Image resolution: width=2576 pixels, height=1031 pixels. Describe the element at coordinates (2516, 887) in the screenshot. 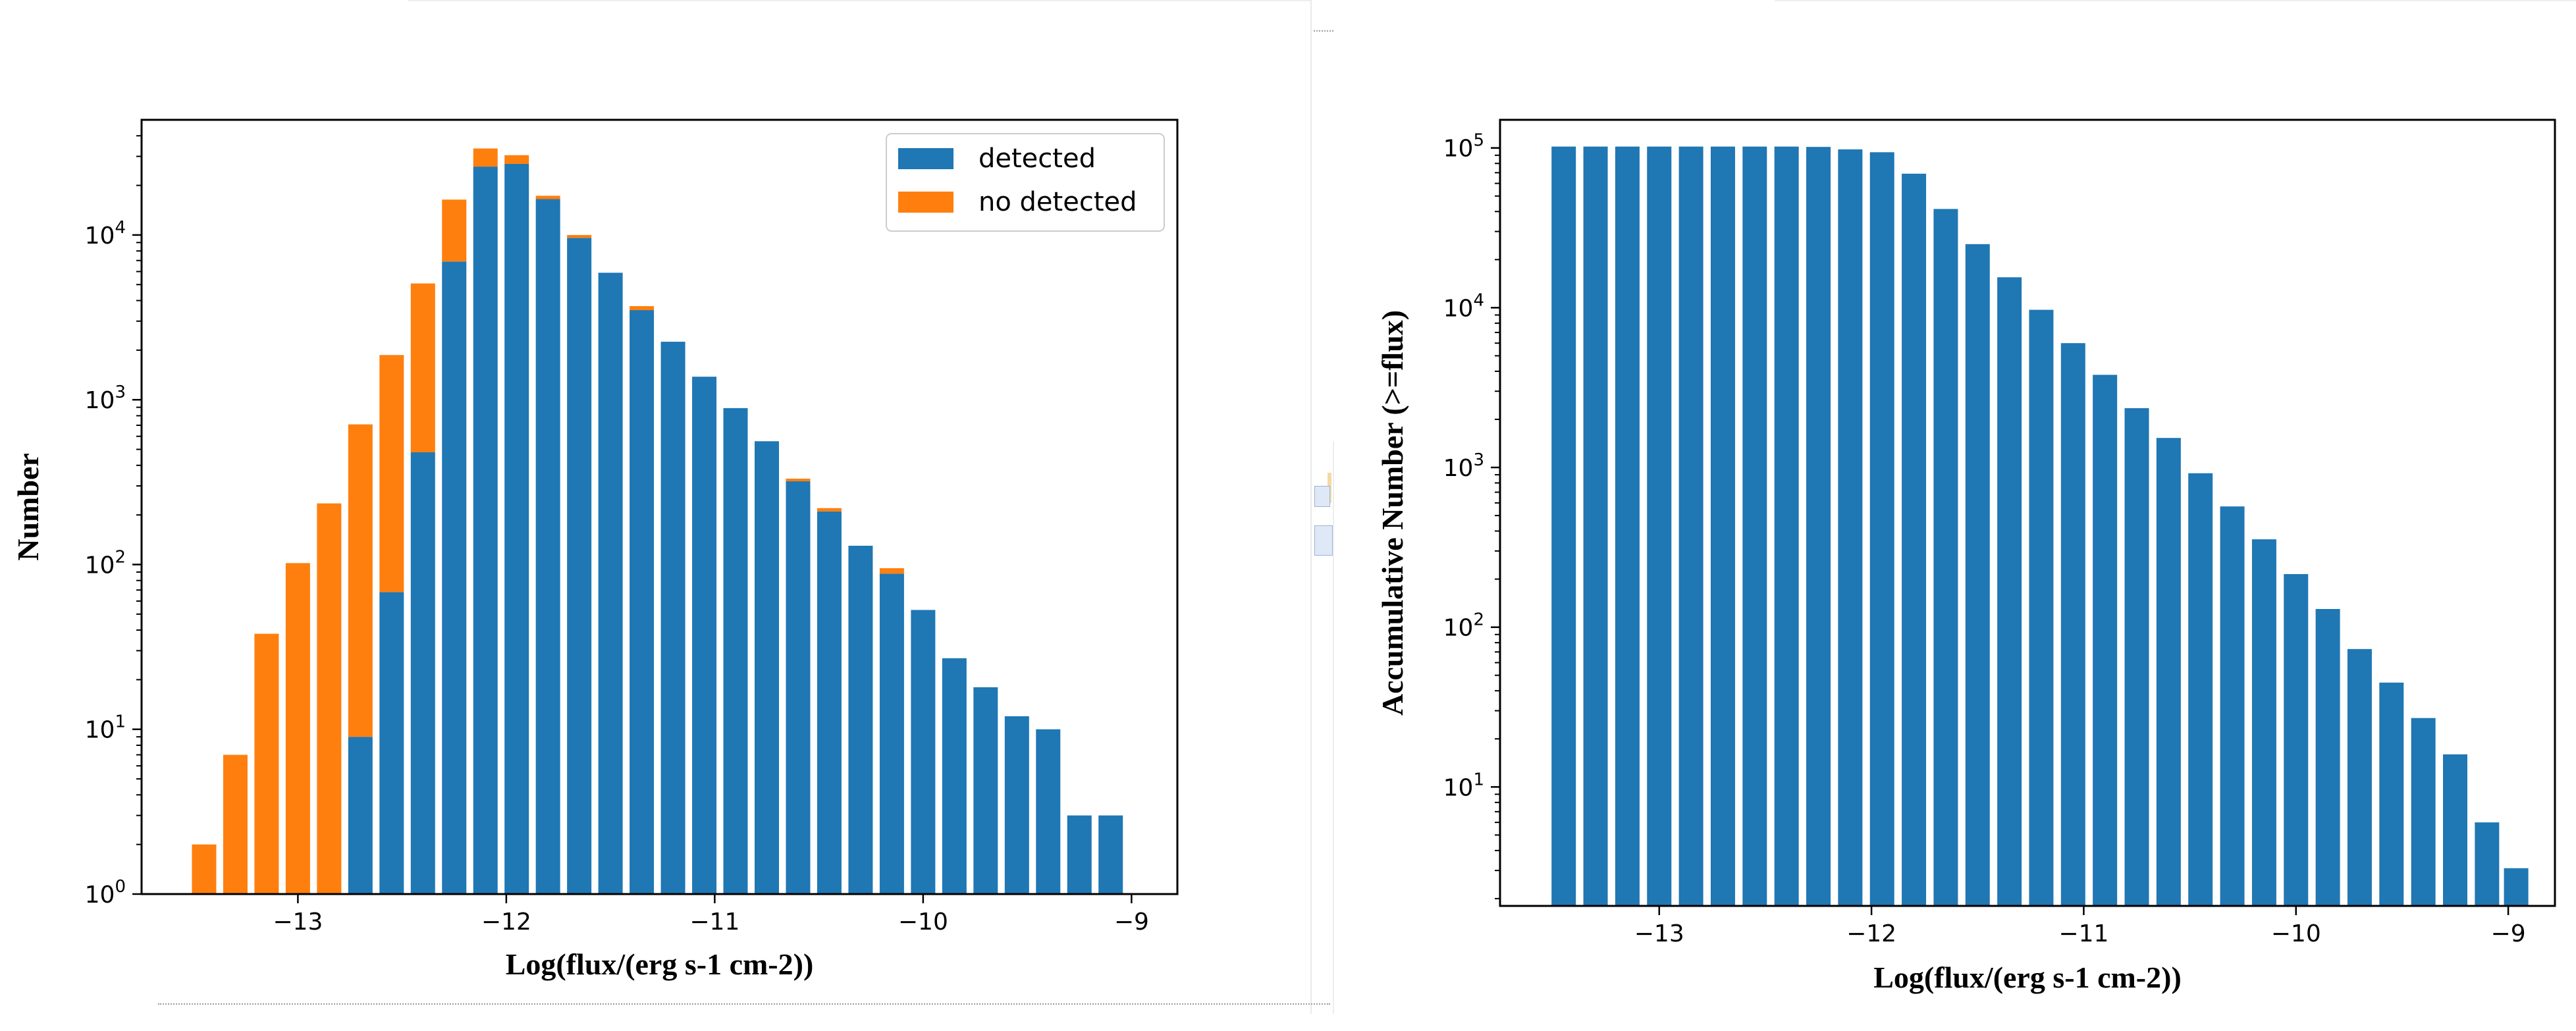

I see `bar-cumulative-last` at that location.